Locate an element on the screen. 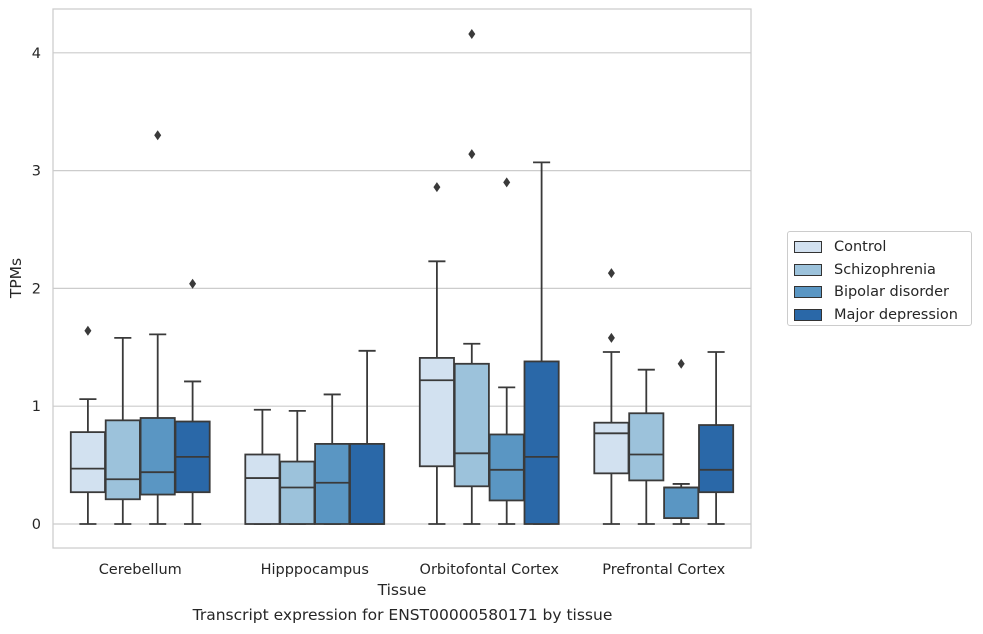 Image resolution: width=983 pixels, height=634 pixels. y-tick-label: 2 is located at coordinates (36, 289).